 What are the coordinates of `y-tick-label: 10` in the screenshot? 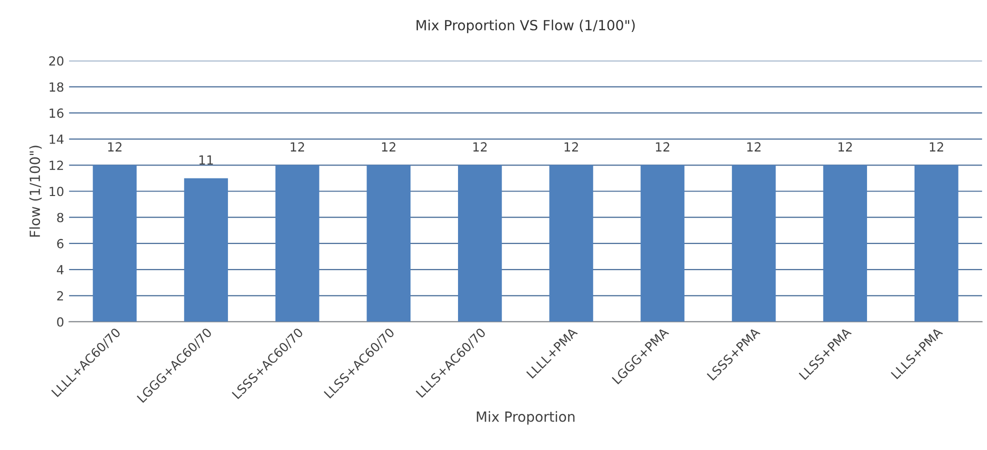 It's located at (57, 191).